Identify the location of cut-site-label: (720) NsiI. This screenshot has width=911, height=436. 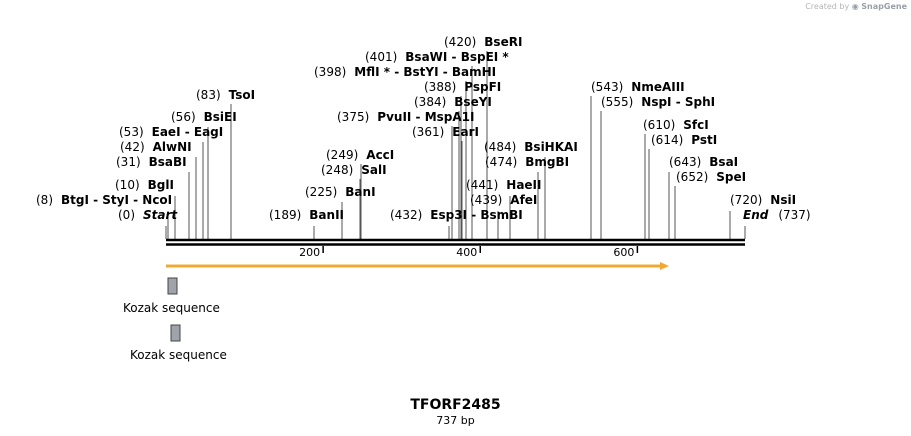
(763, 200).